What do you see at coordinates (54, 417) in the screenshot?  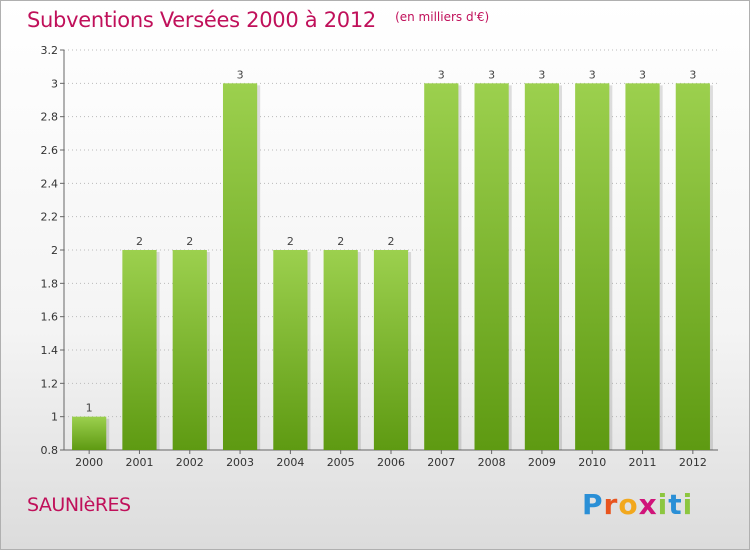 I see `y-tick-label: 1` at bounding box center [54, 417].